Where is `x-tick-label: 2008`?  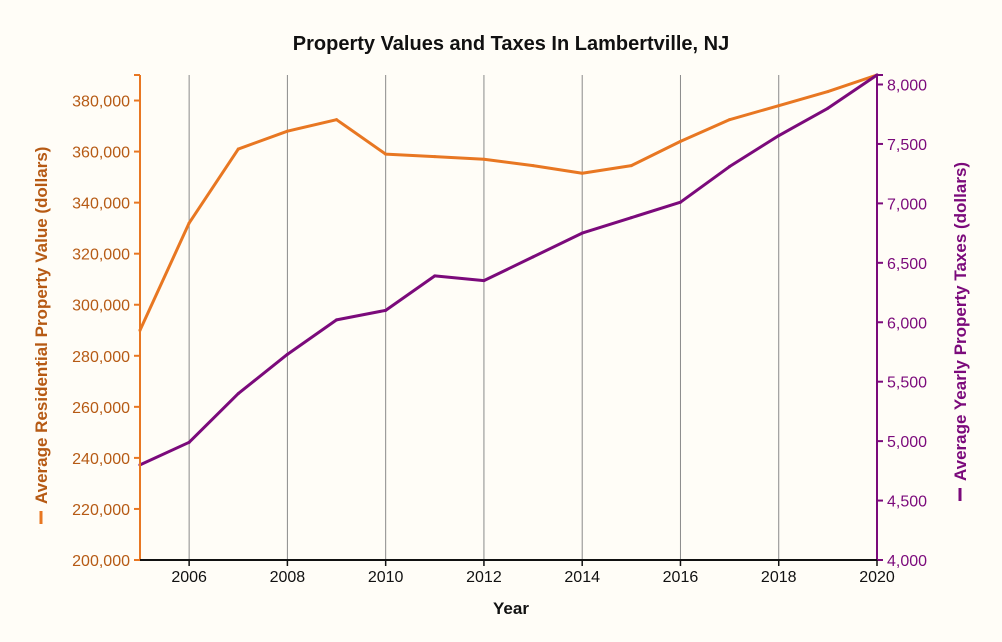
x-tick-label: 2008 is located at coordinates (288, 577).